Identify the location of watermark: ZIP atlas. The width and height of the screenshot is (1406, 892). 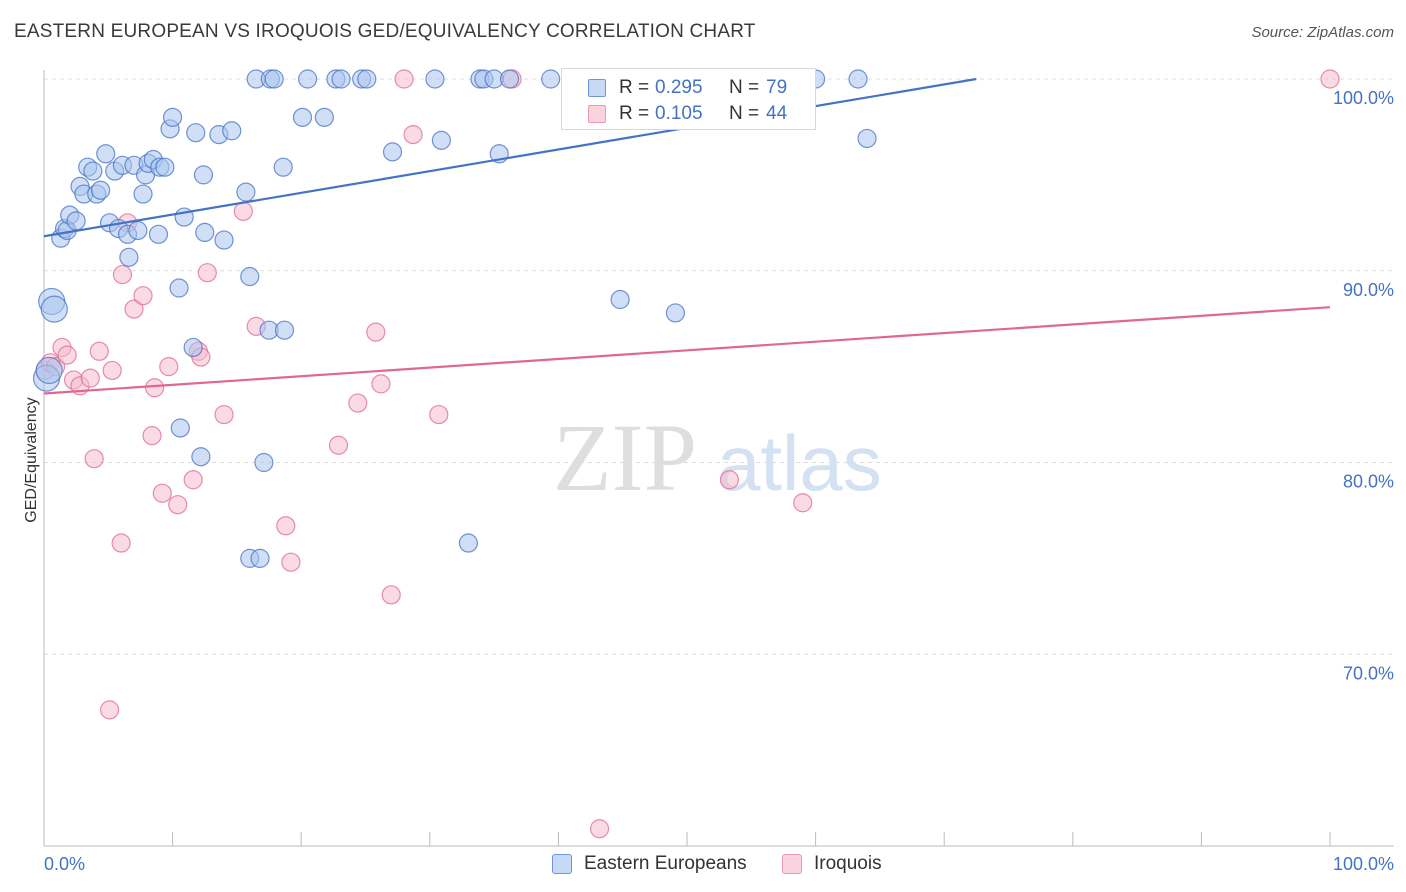
(717, 457).